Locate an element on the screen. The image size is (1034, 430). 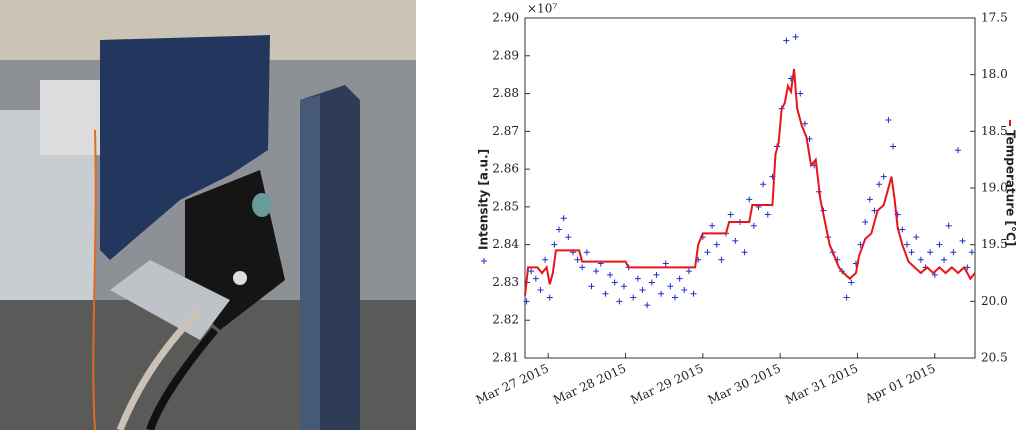
x-tick-label: Mar 28 2015 is located at coordinates (589, 384).